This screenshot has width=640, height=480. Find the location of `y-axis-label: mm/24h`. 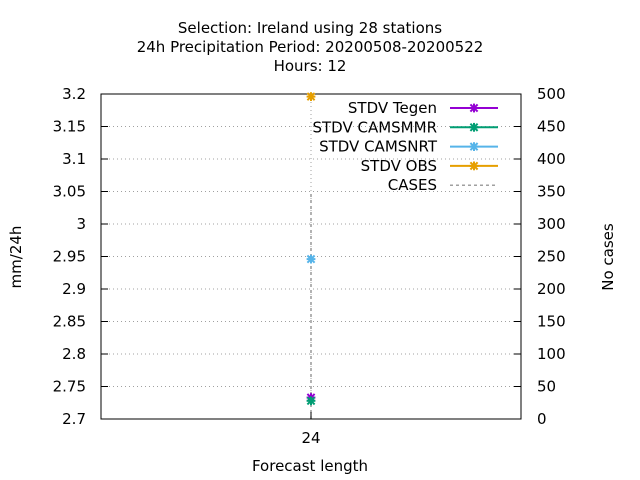

y-axis-label: mm/24h is located at coordinates (16, 257).